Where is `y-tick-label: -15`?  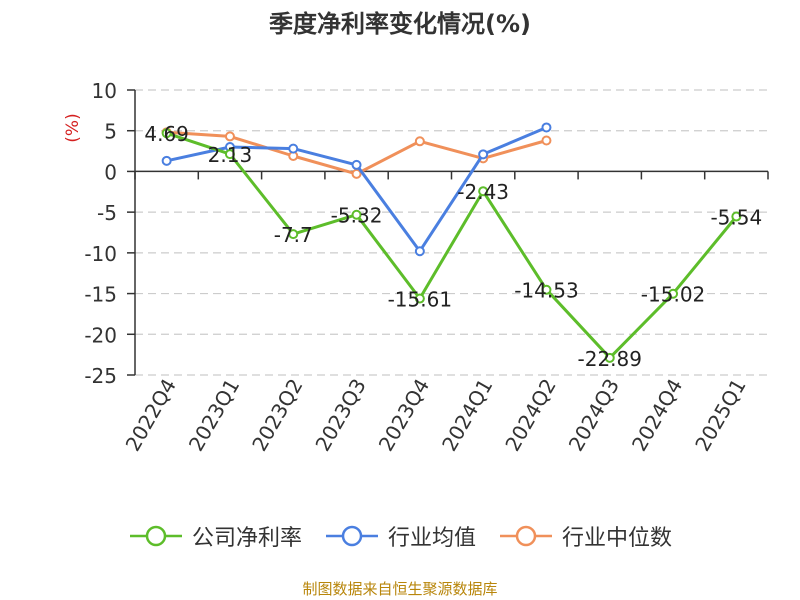
y-tick-label: -15 is located at coordinates (100, 295).